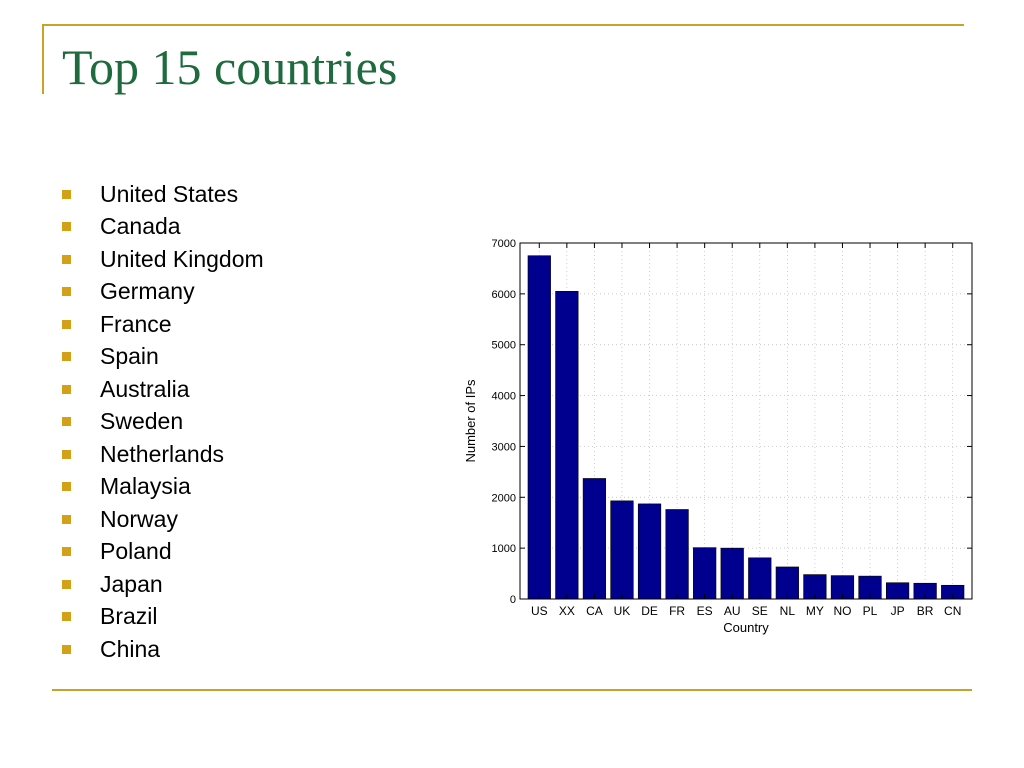 This screenshot has height=768, width=1024. What do you see at coordinates (162, 649) in the screenshot?
I see `bullet-item: China` at bounding box center [162, 649].